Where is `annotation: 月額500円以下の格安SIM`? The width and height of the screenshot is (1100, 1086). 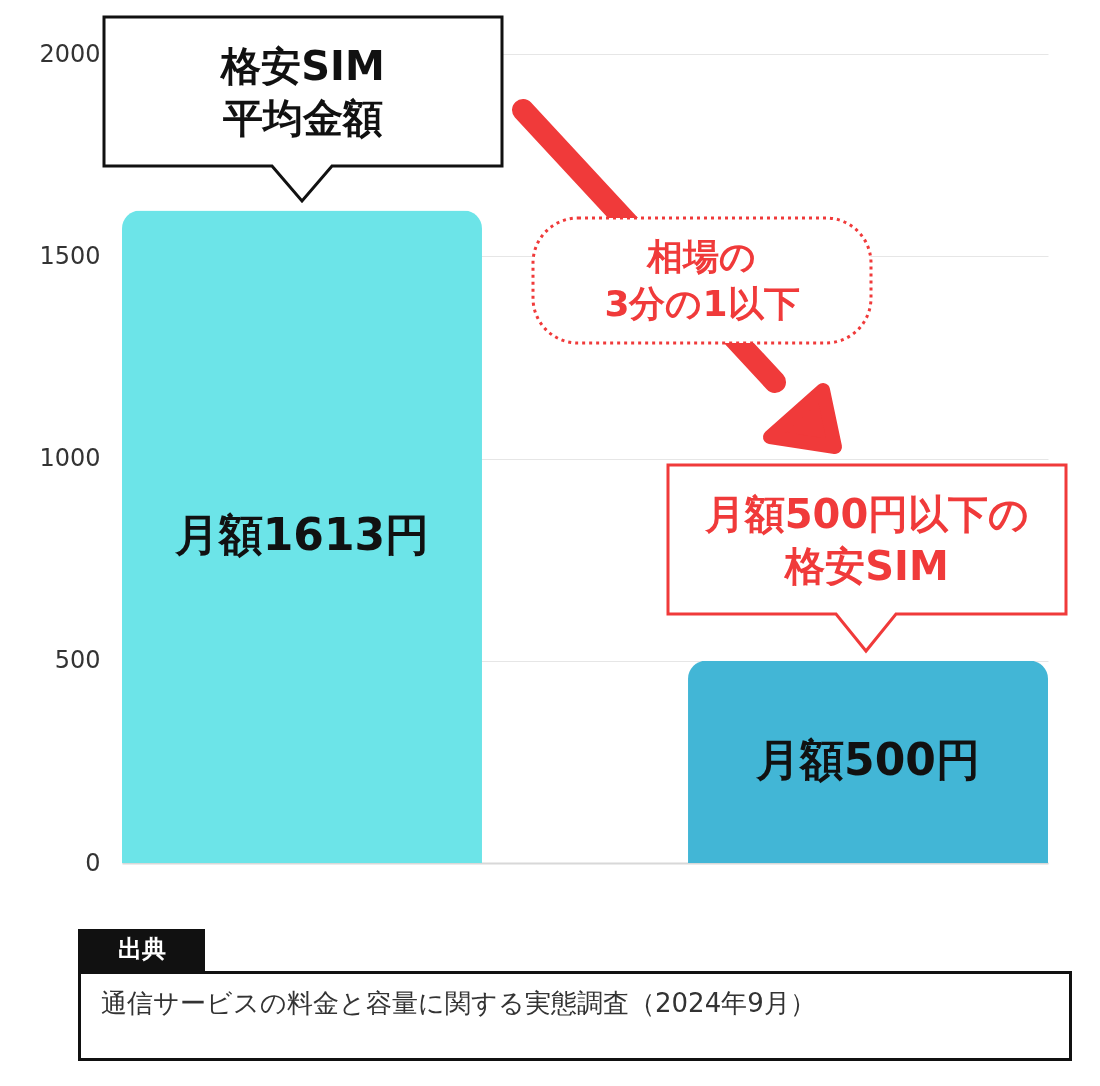
annotation: 月額500円以下の格安SIM is located at coordinates (867, 540).